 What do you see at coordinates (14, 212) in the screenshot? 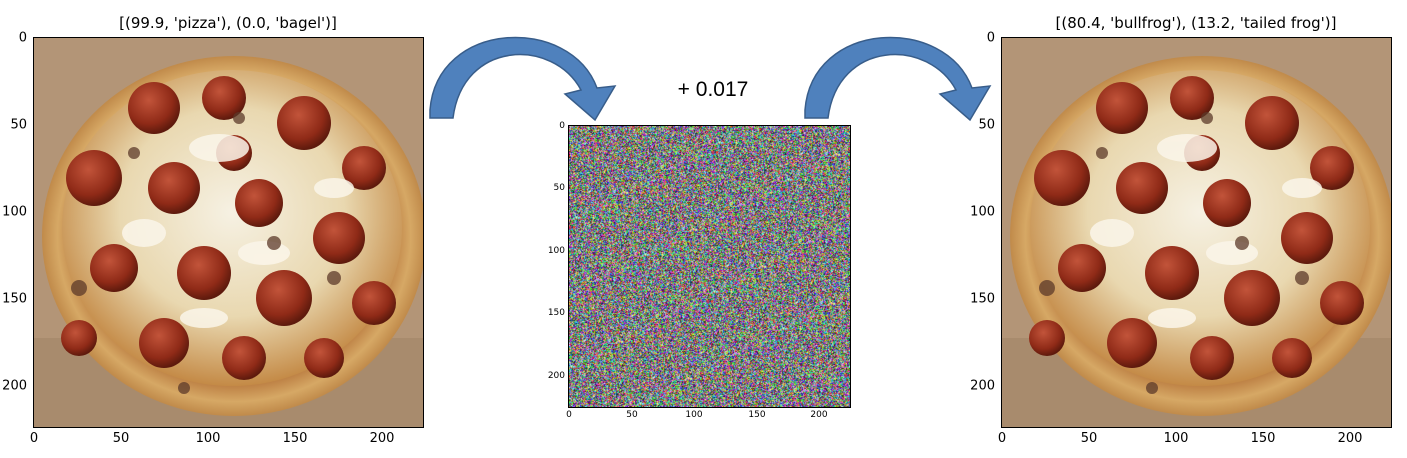
I see `left-ytick: 100` at bounding box center [14, 212].